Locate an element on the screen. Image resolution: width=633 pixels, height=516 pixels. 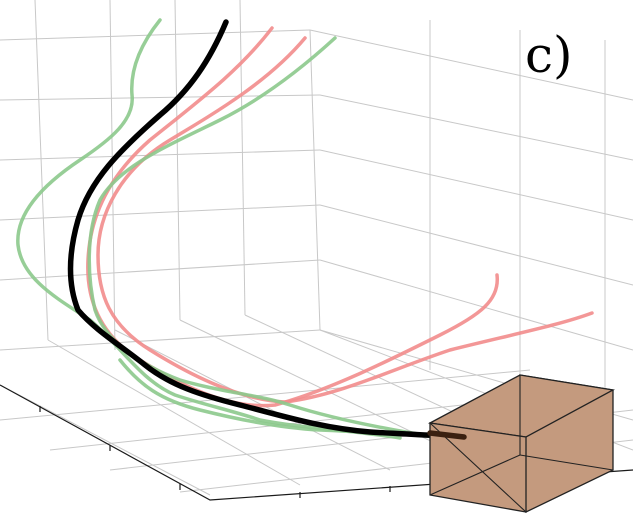
trajectory-reference-end is located at coordinates (447, 435).